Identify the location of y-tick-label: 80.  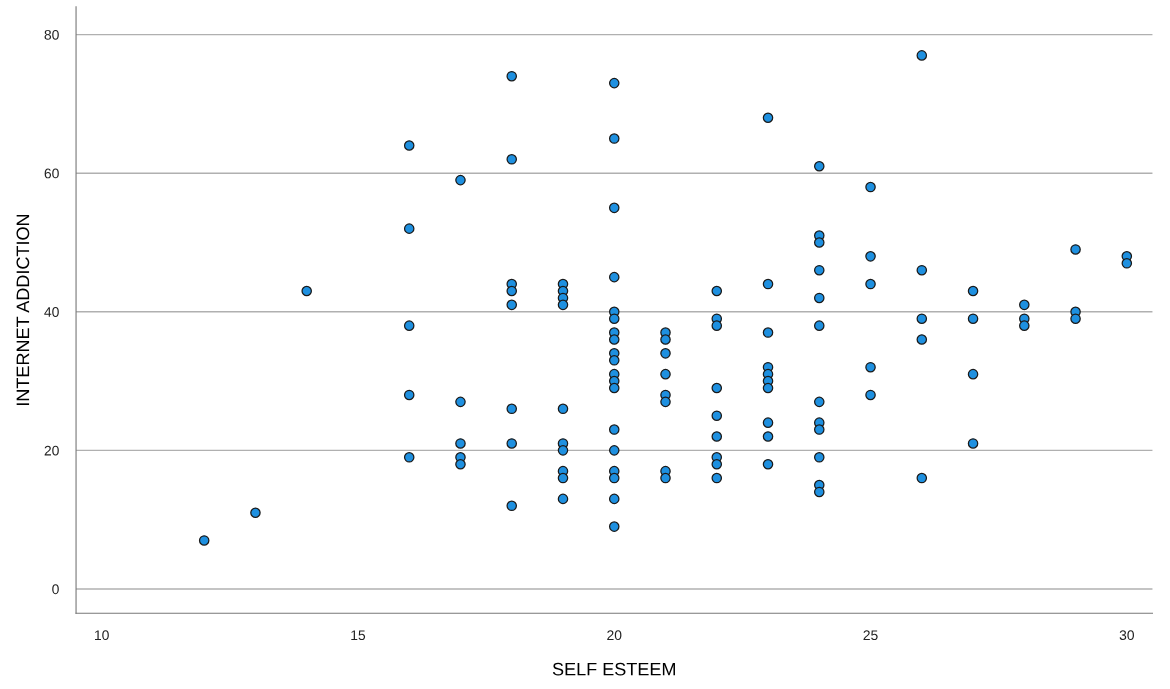
(51, 34).